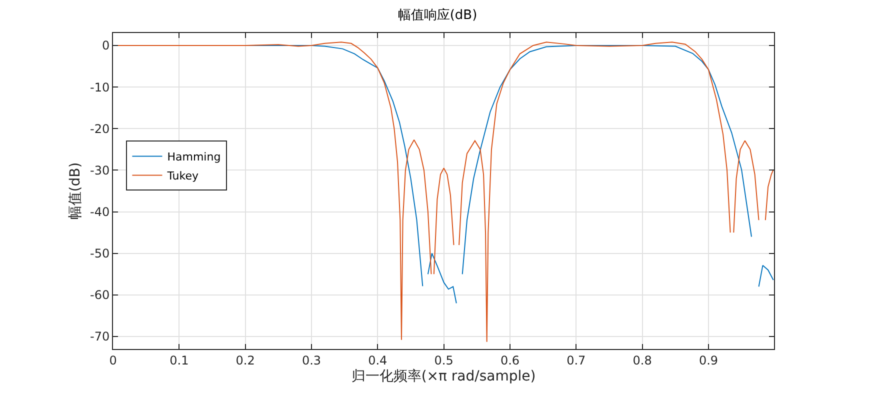 This screenshot has height=393, width=875. What do you see at coordinates (438, 14) in the screenshot?
I see `chart-title: 幅值响应(dB)` at bounding box center [438, 14].